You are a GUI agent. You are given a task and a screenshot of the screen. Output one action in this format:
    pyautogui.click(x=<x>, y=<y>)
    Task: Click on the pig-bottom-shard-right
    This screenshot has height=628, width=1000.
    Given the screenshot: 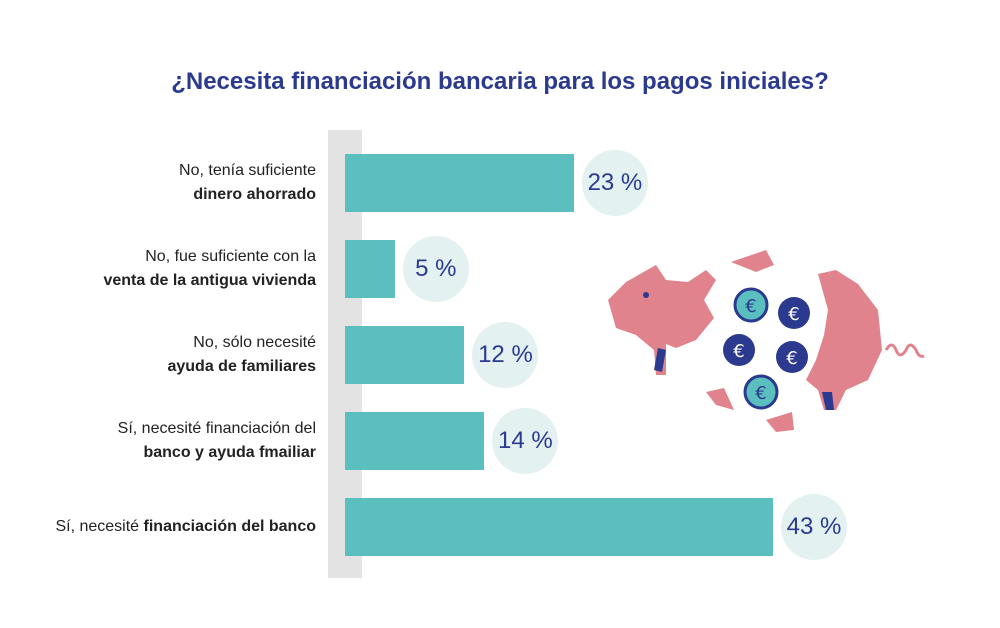 What is the action you would take?
    pyautogui.click(x=780, y=422)
    